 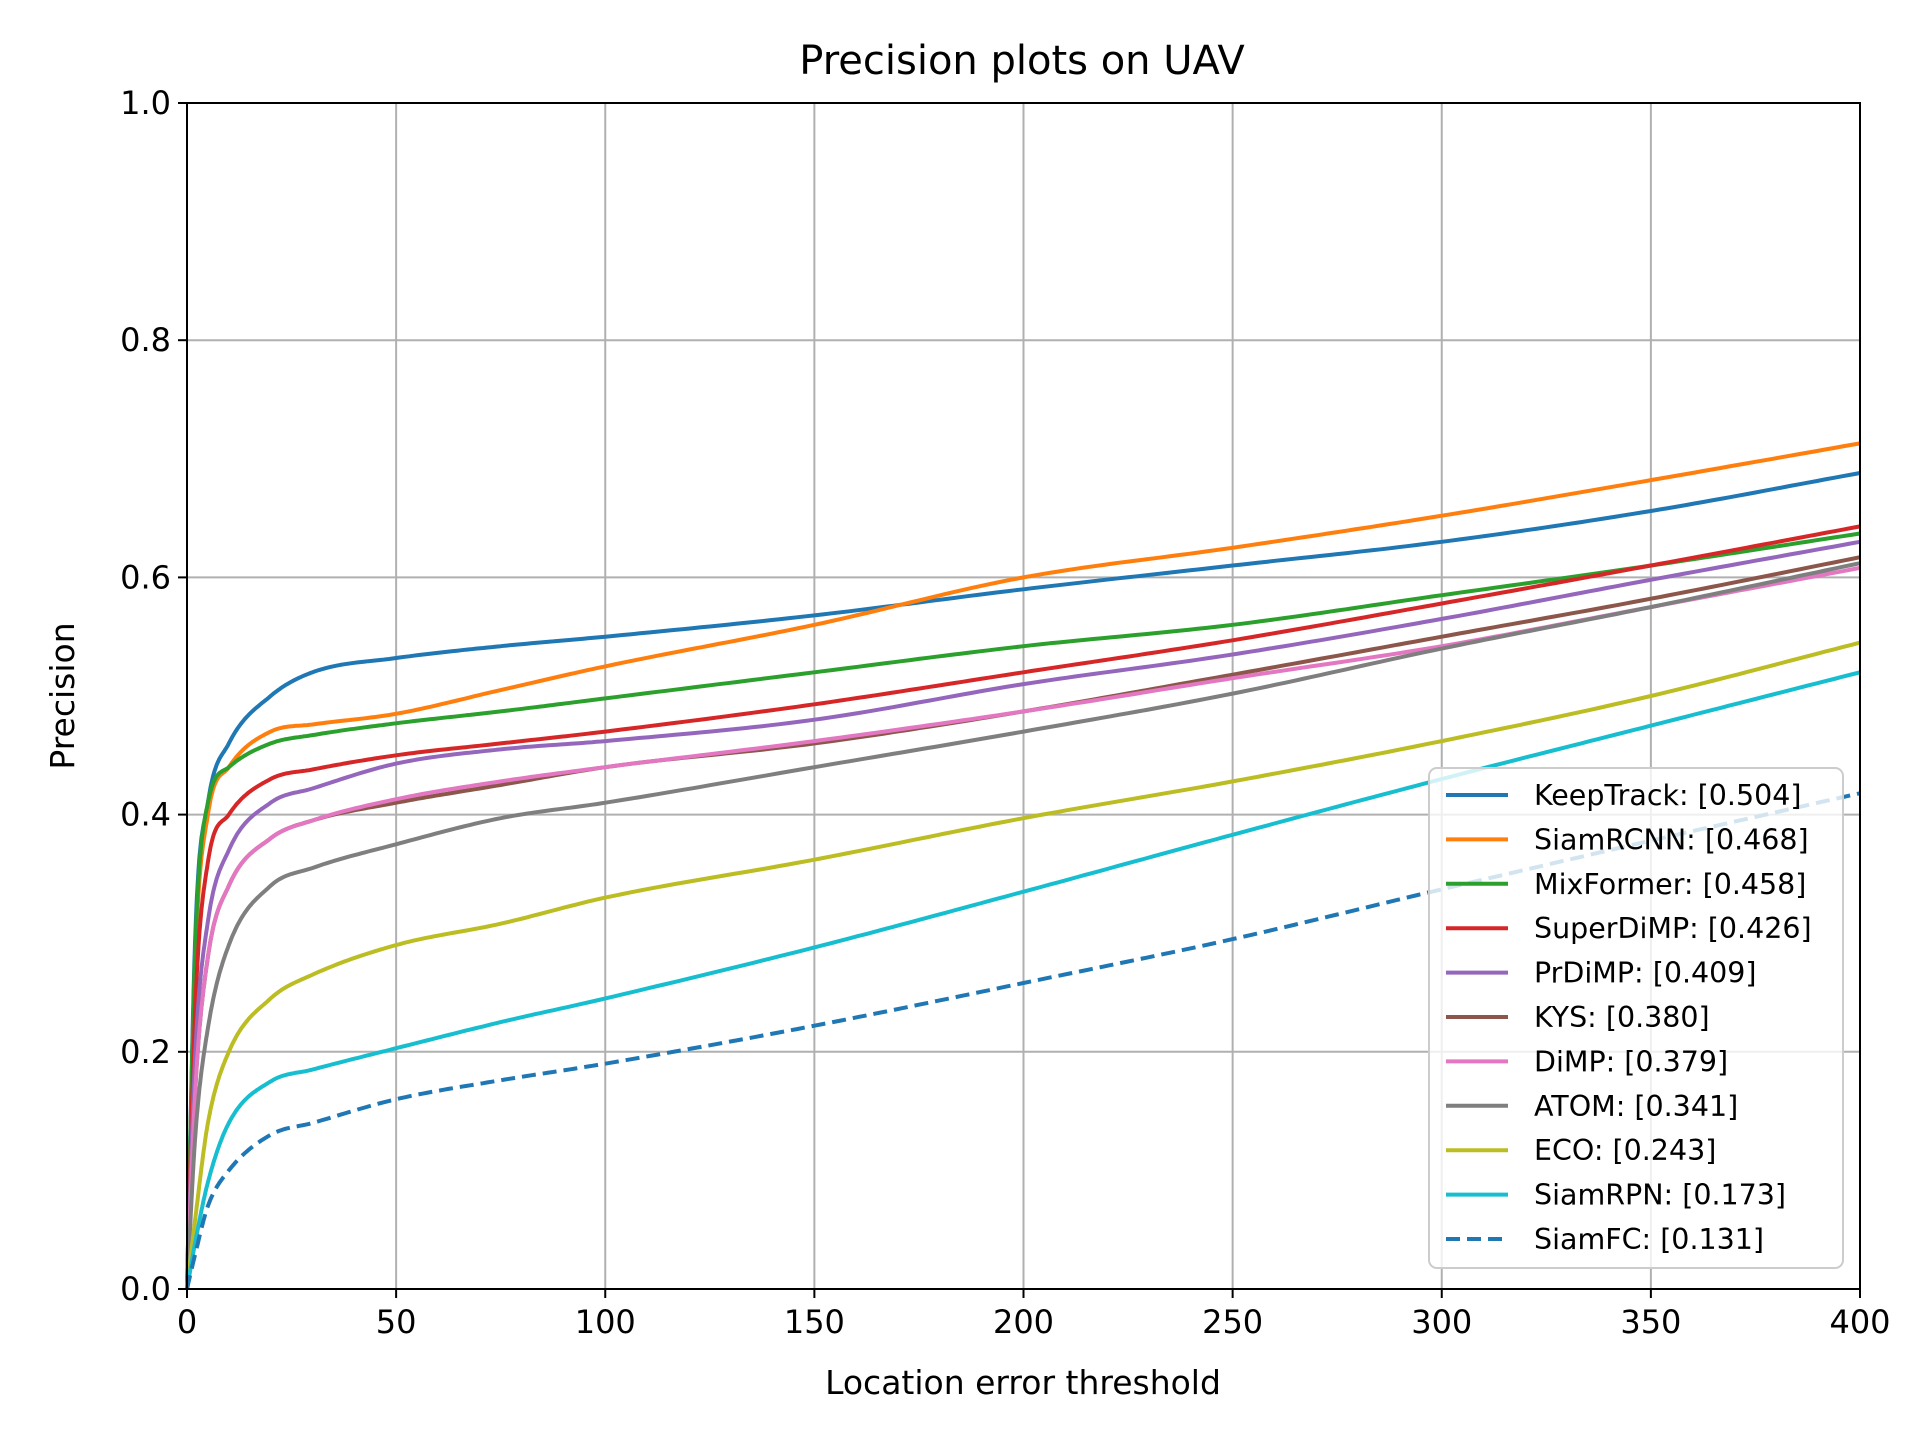 I want to click on legend-label-kys: KYS: [0.380], so click(x=1622, y=1017).